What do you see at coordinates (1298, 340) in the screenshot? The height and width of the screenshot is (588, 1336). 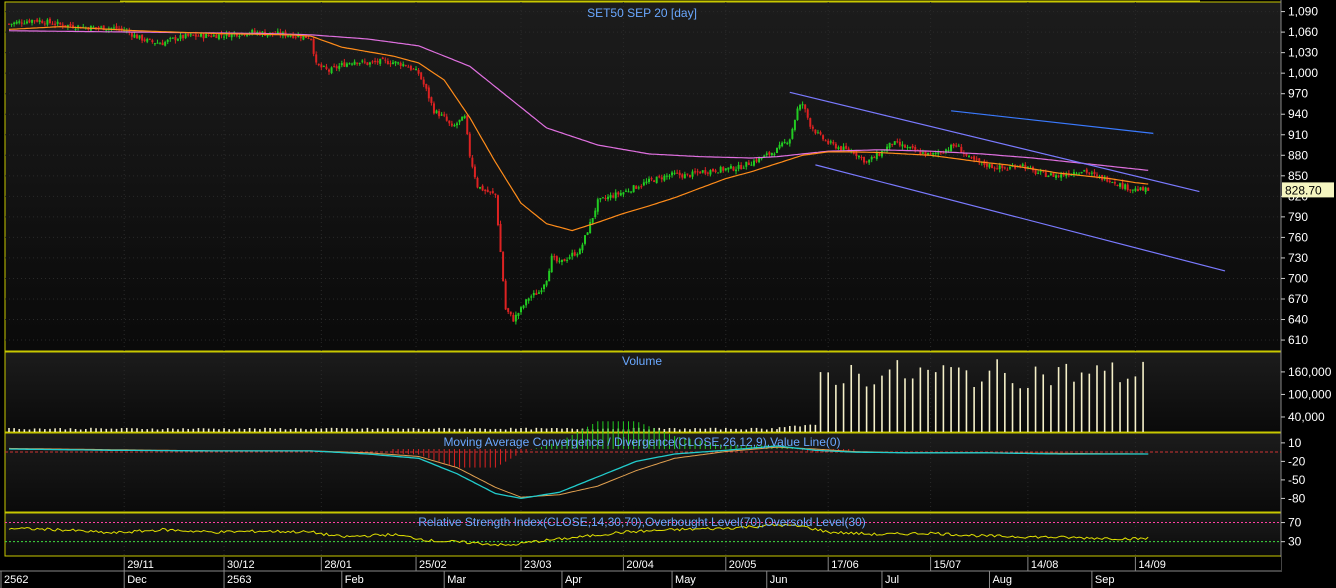 I see `price-tick-label: 610` at bounding box center [1298, 340].